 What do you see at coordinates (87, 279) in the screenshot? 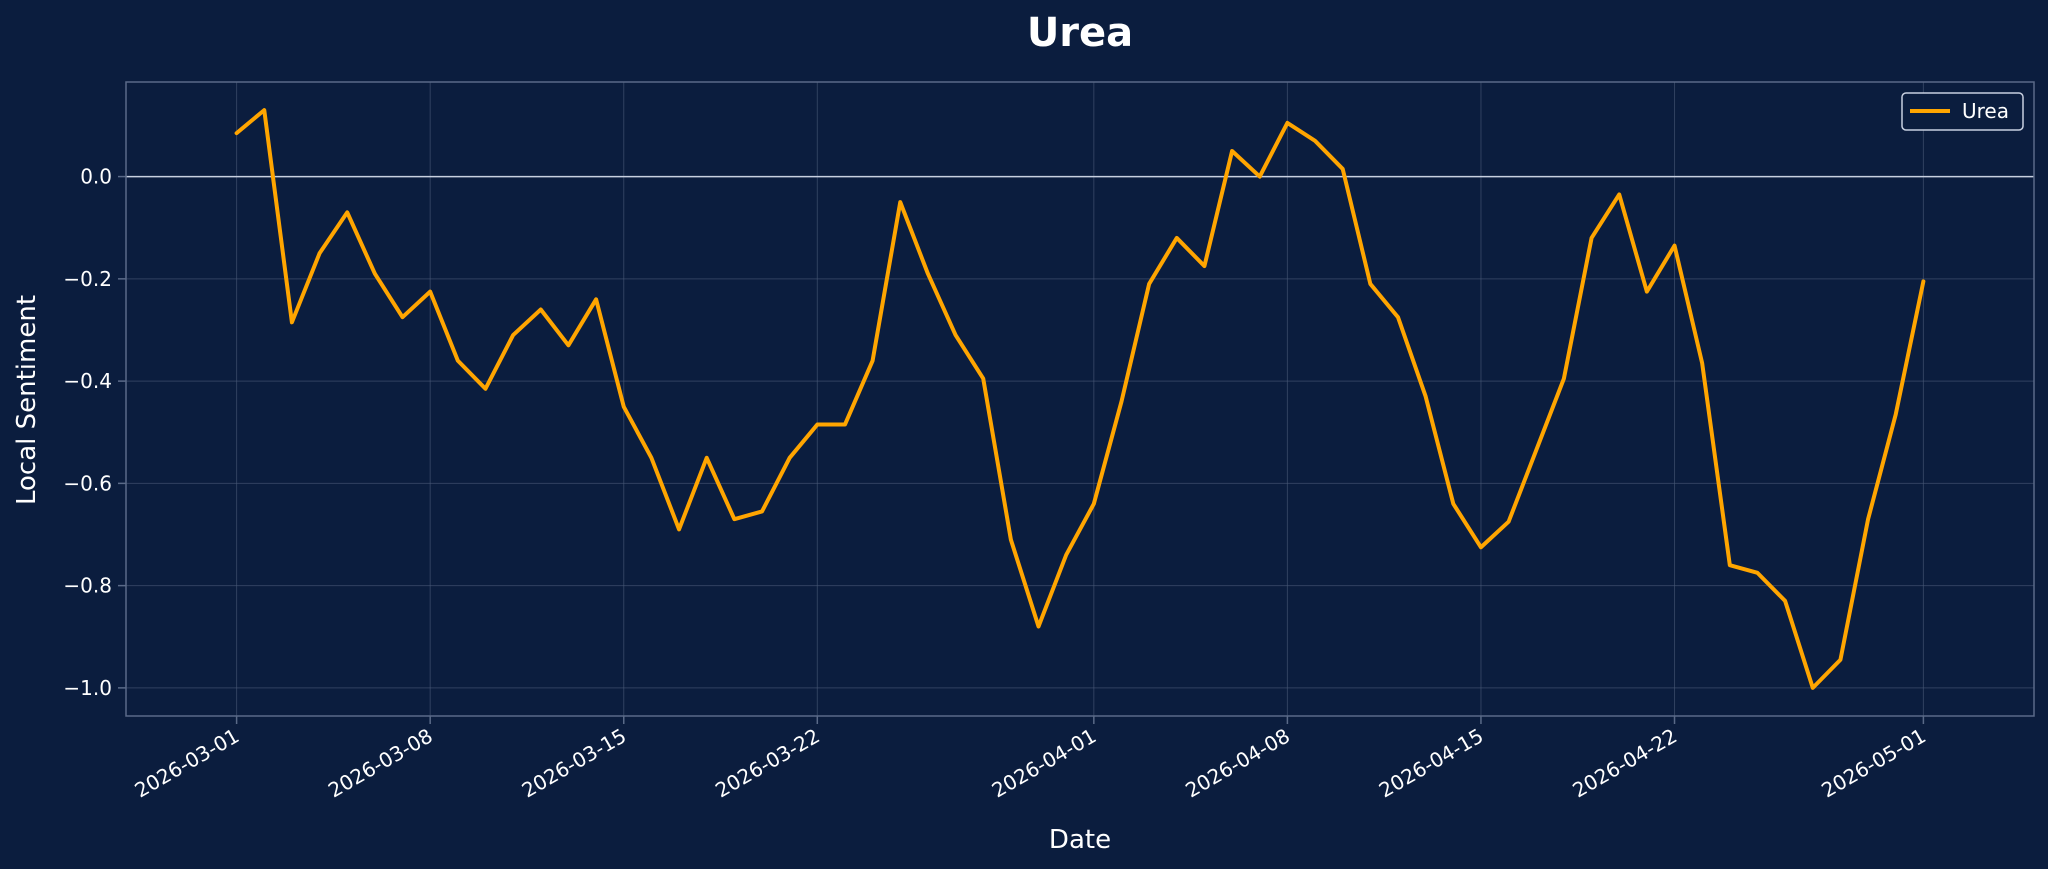
I see `y-tick-label: −0.2` at bounding box center [87, 279].